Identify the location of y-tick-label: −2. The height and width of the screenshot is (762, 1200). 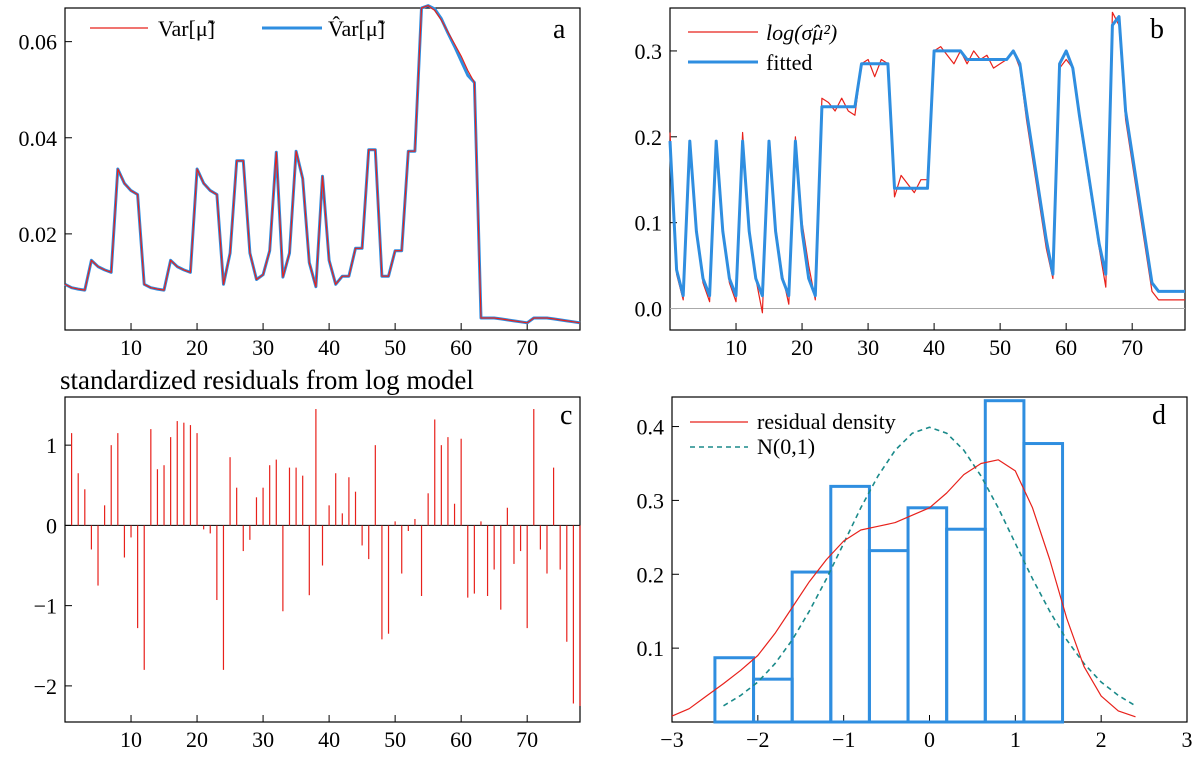
(45, 686).